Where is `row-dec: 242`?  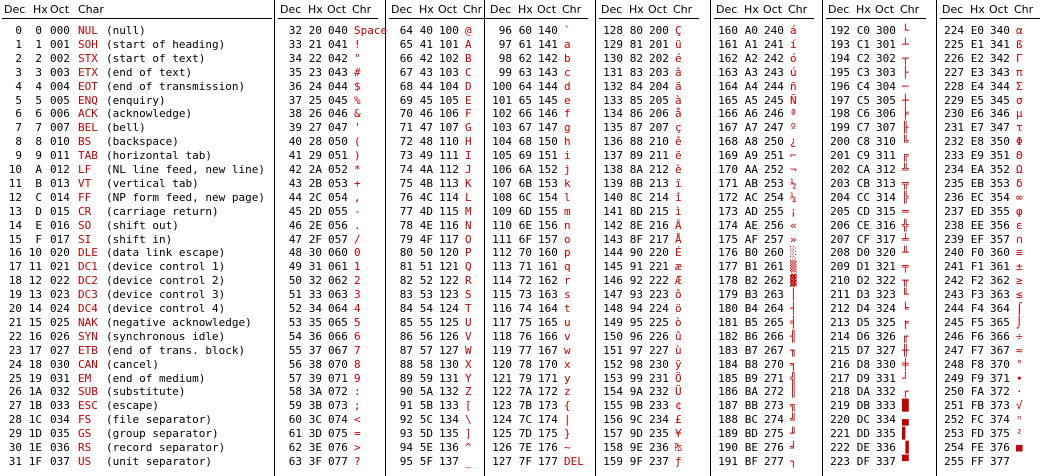
row-dec: 242 is located at coordinates (954, 281).